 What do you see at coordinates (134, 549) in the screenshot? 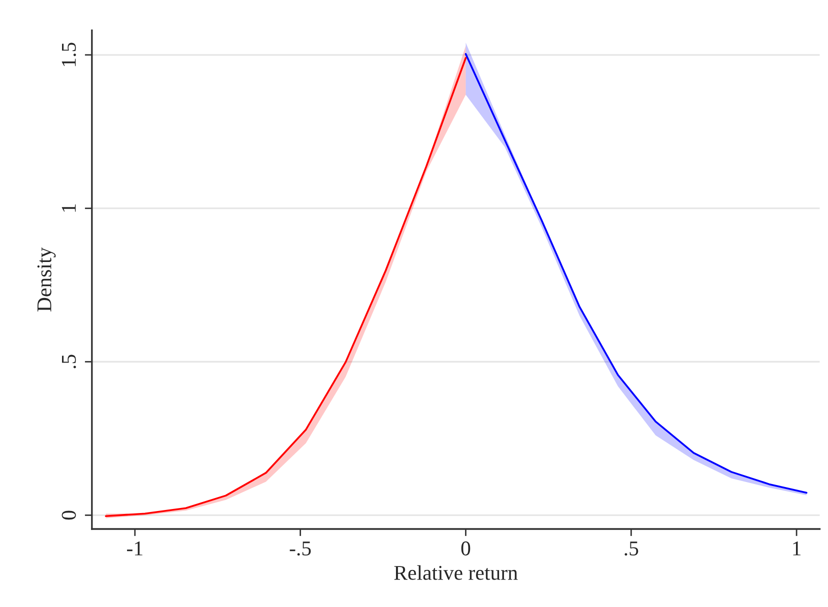
I see `x-tick-label: -1` at bounding box center [134, 549].